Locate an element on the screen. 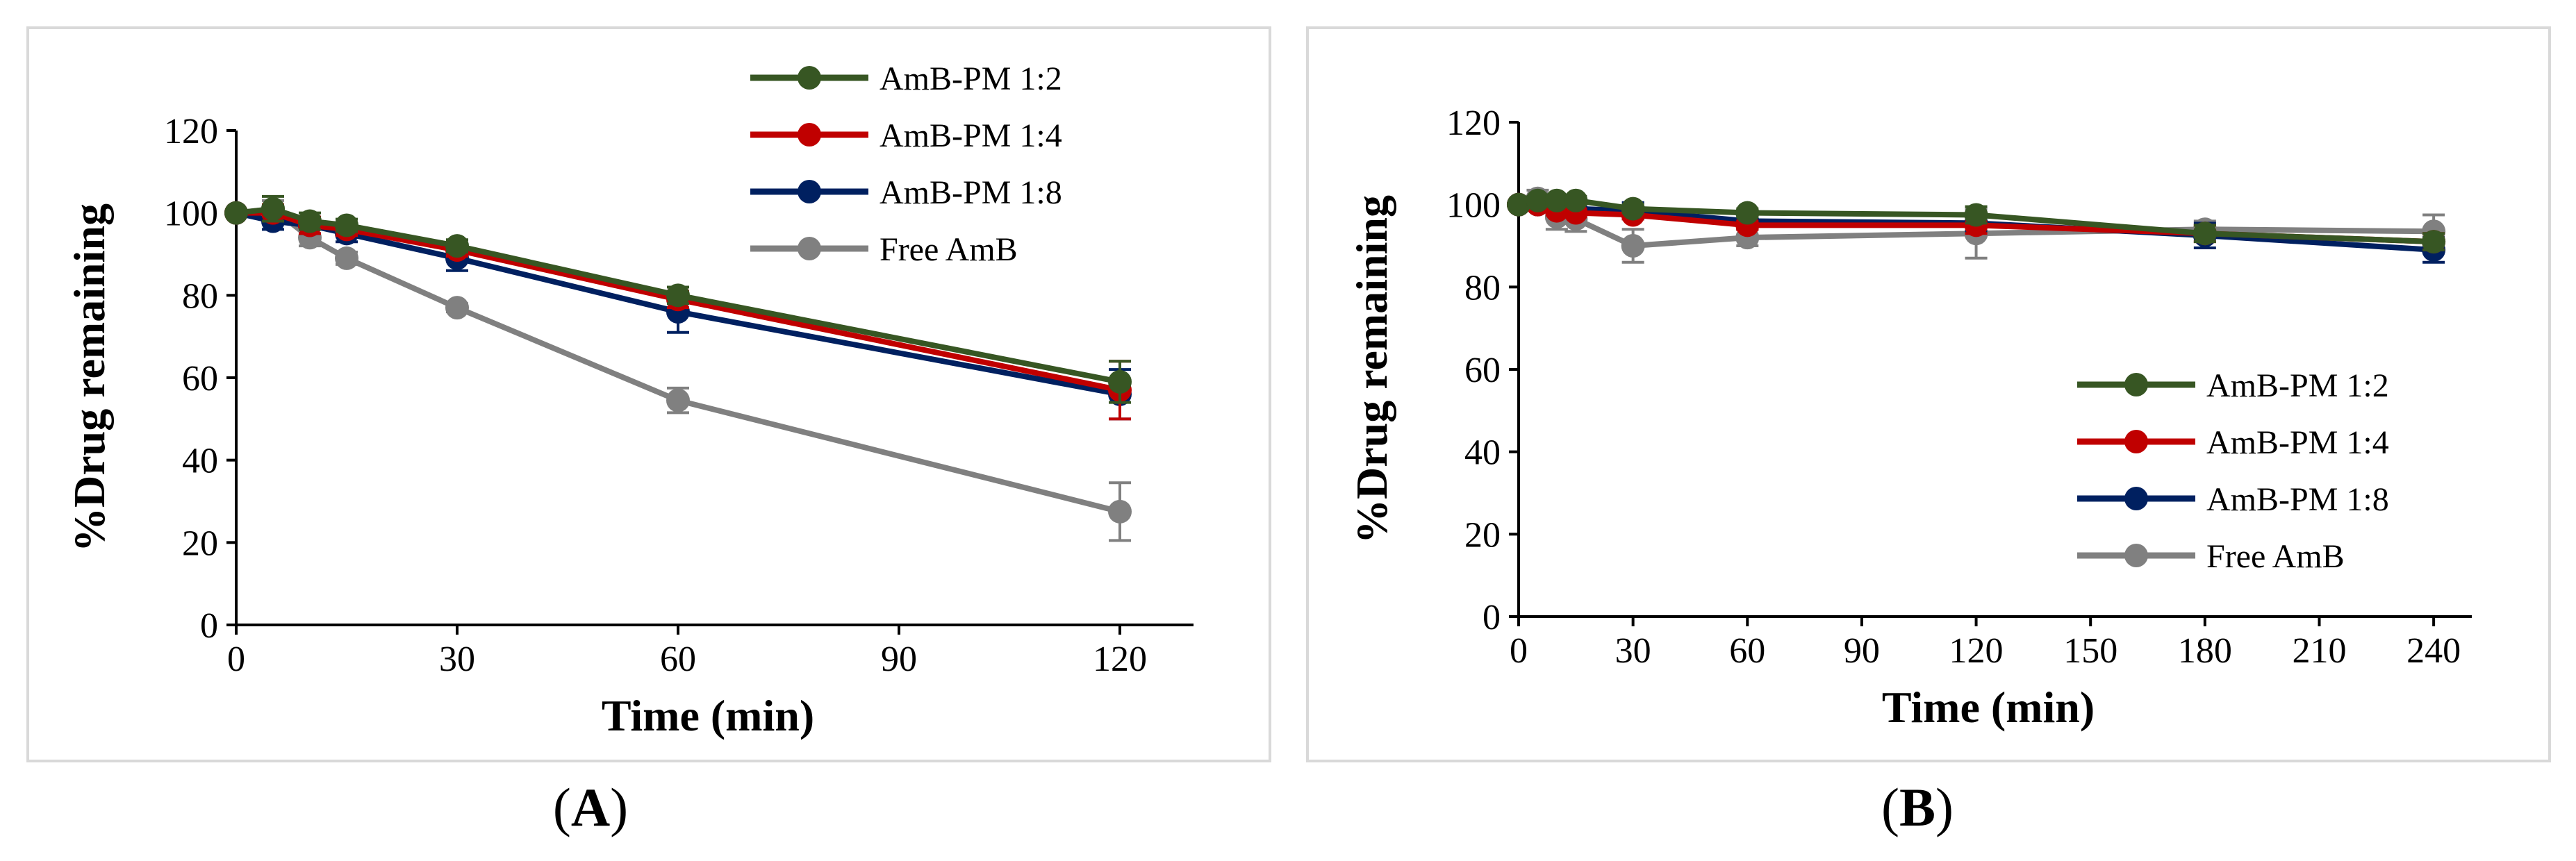 Image resolution: width=2576 pixels, height=861 pixels. x-tick-label-b: 180 is located at coordinates (2205, 651).